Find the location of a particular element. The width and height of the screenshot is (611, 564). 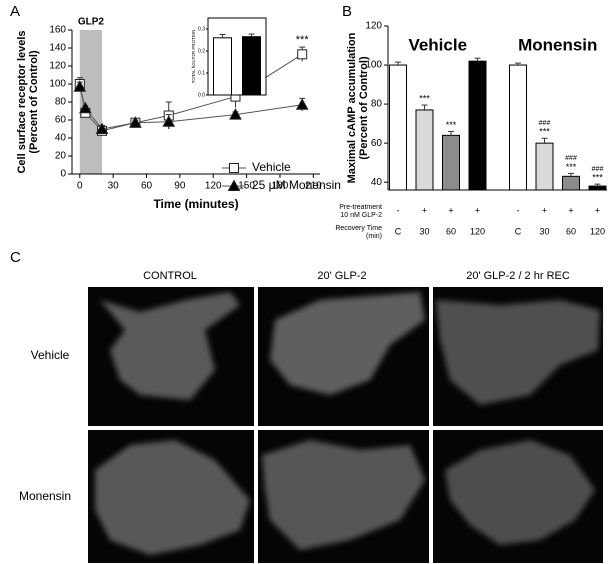

group-title: Vehicle is located at coordinates (437, 44).